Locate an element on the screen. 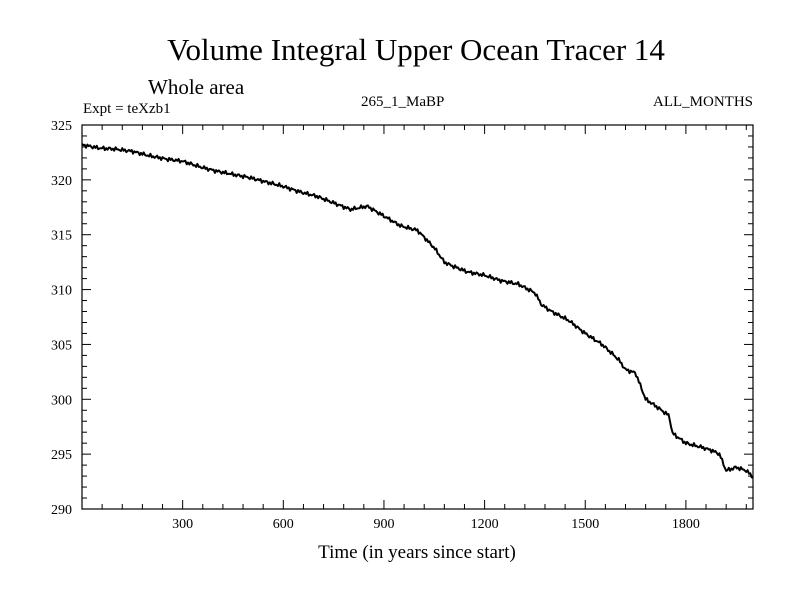 The image size is (800, 600). y-tick-label: 325 is located at coordinates (61, 126).